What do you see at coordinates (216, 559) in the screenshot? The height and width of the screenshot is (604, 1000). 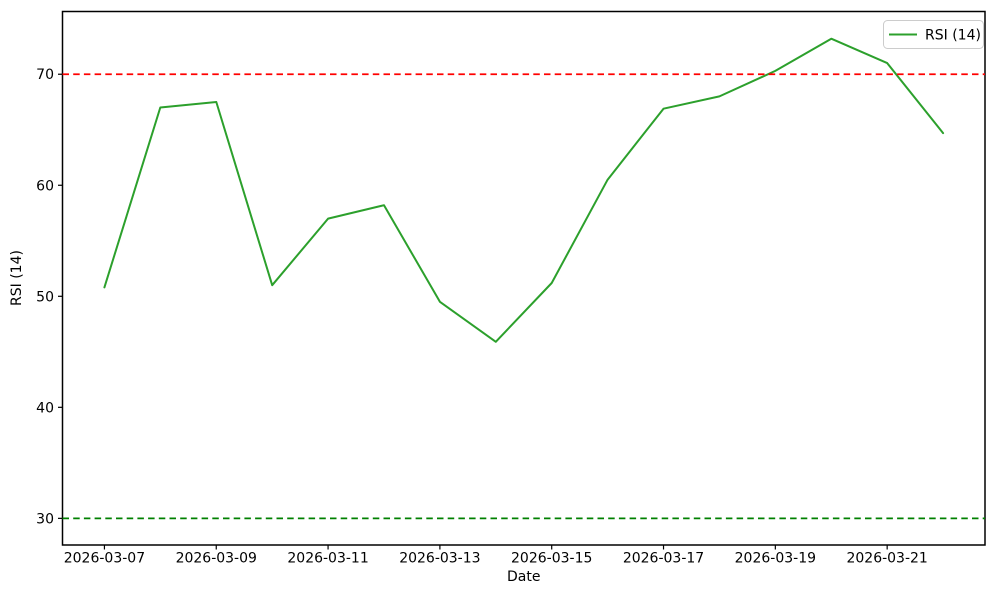 I see `x-tick-label: 2026-03-09` at bounding box center [216, 559].